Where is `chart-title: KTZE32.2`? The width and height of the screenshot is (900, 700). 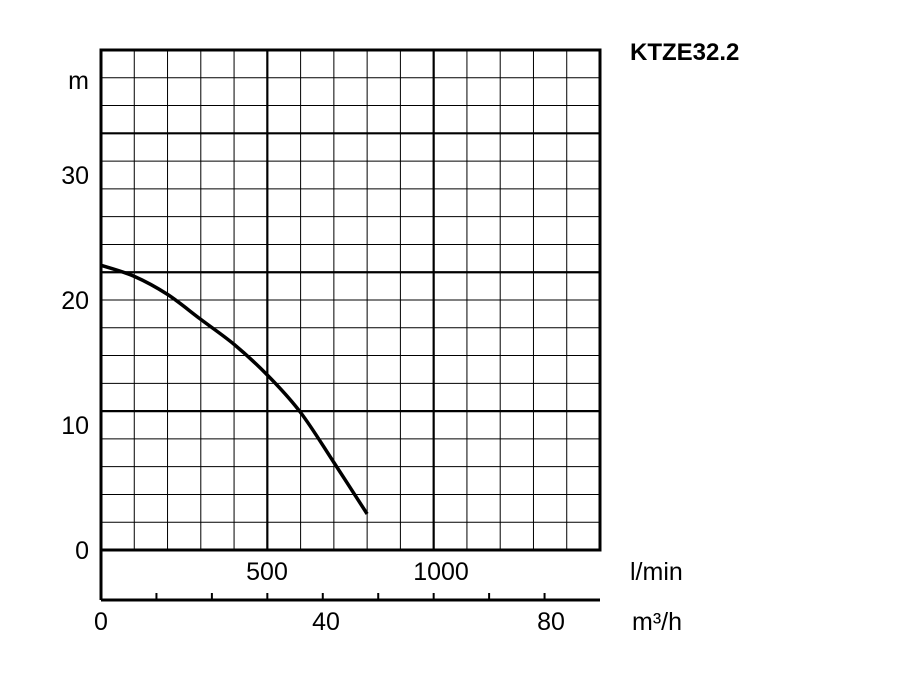
chart-title: KTZE32.2 is located at coordinates (684, 52).